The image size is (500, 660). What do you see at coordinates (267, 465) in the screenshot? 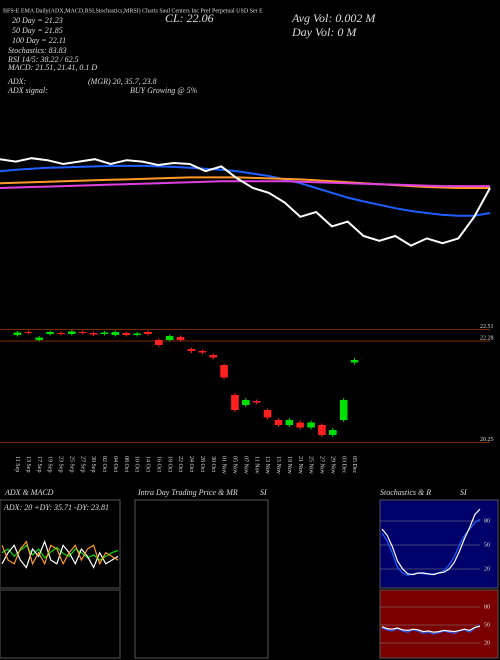
I see `x-tick-label: 13 Nov` at bounding box center [267, 465].